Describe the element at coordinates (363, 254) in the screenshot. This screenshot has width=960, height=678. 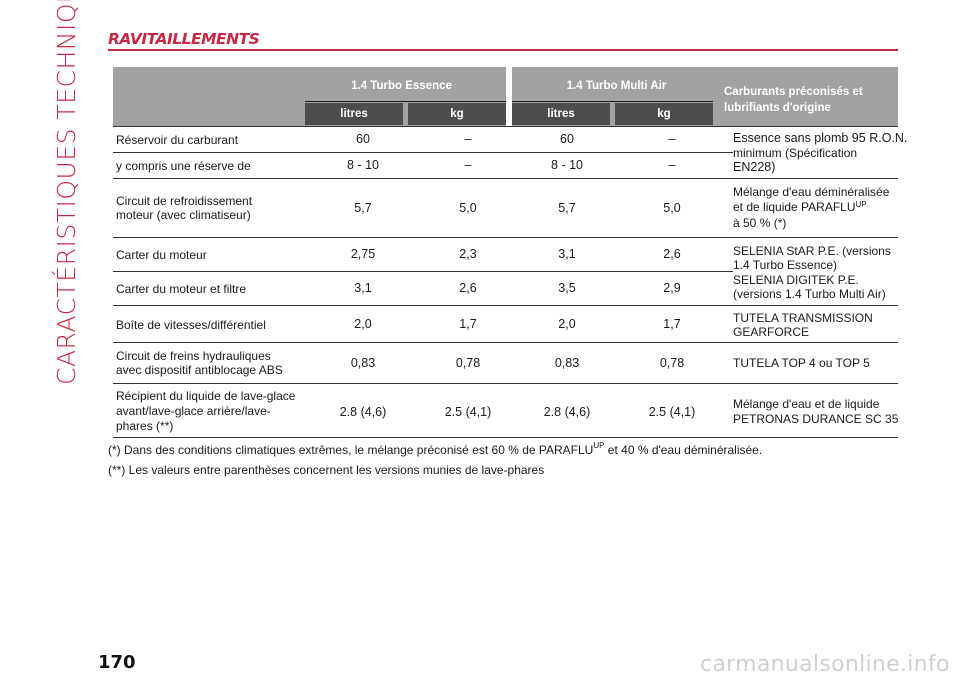
I see `cell-value: 2,75` at that location.